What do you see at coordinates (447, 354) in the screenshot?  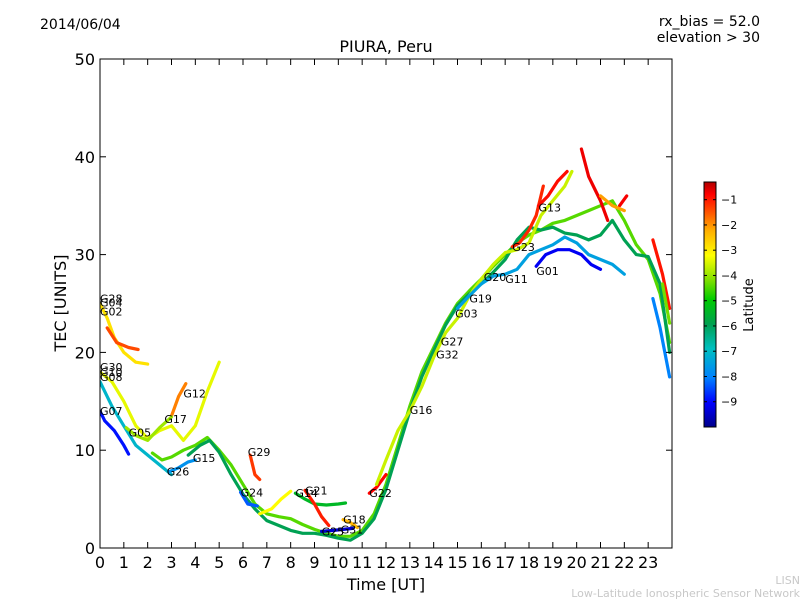 I see `satellite-label: G32` at bounding box center [447, 354].